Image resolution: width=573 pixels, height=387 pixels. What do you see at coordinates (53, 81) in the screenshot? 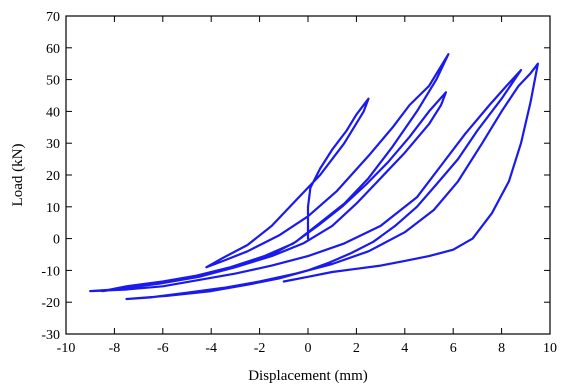
I see `y-tick-label: 50` at bounding box center [53, 81].